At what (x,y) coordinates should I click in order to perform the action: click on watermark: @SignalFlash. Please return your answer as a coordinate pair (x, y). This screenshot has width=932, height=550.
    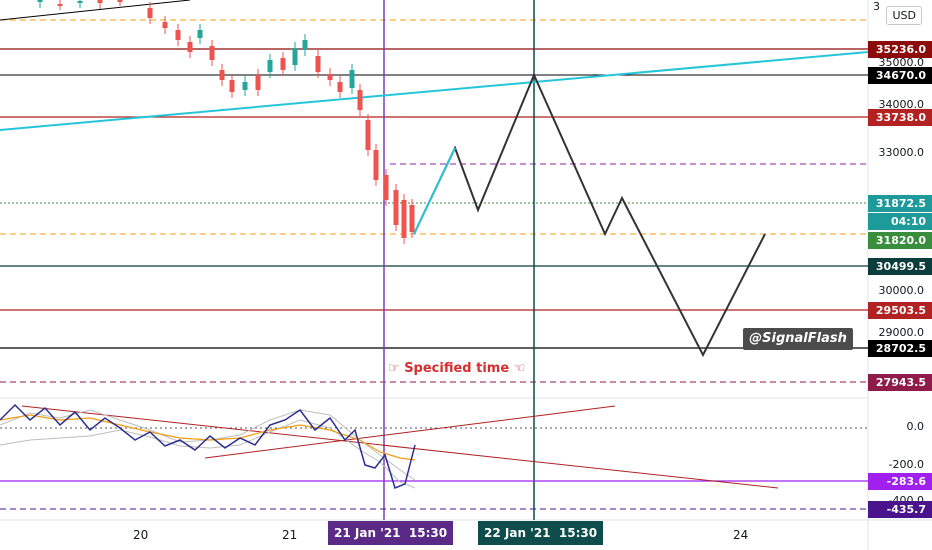
    Looking at the image, I should click on (798, 339).